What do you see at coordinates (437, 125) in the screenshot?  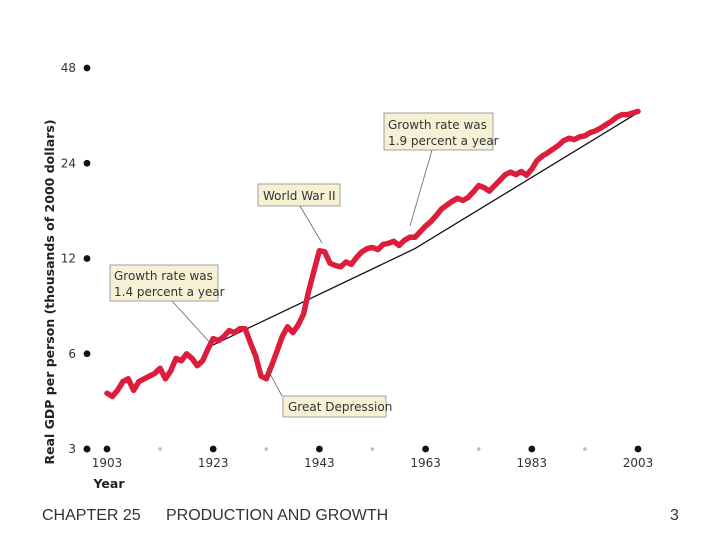 I see `annotation-growth-late-line1: Growth rate was` at bounding box center [437, 125].